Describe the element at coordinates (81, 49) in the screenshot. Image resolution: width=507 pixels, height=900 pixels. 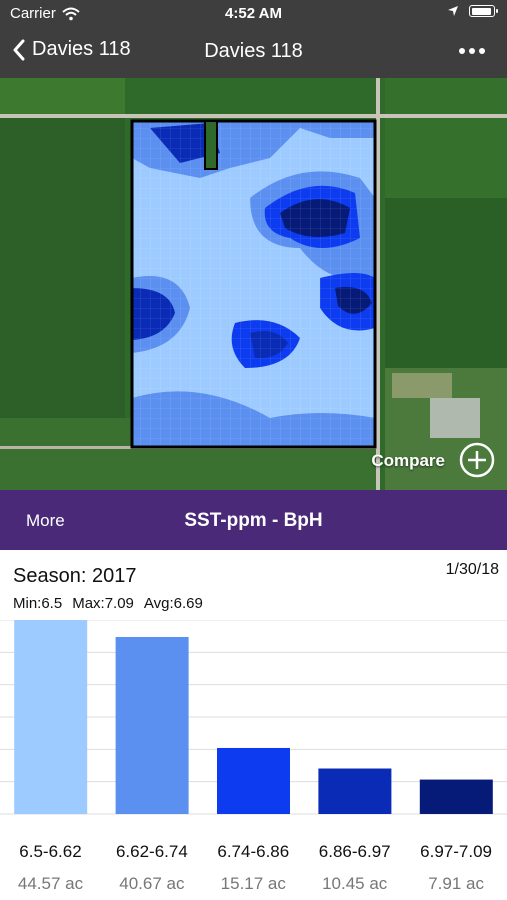
I see `back-label: Davies 118` at that location.